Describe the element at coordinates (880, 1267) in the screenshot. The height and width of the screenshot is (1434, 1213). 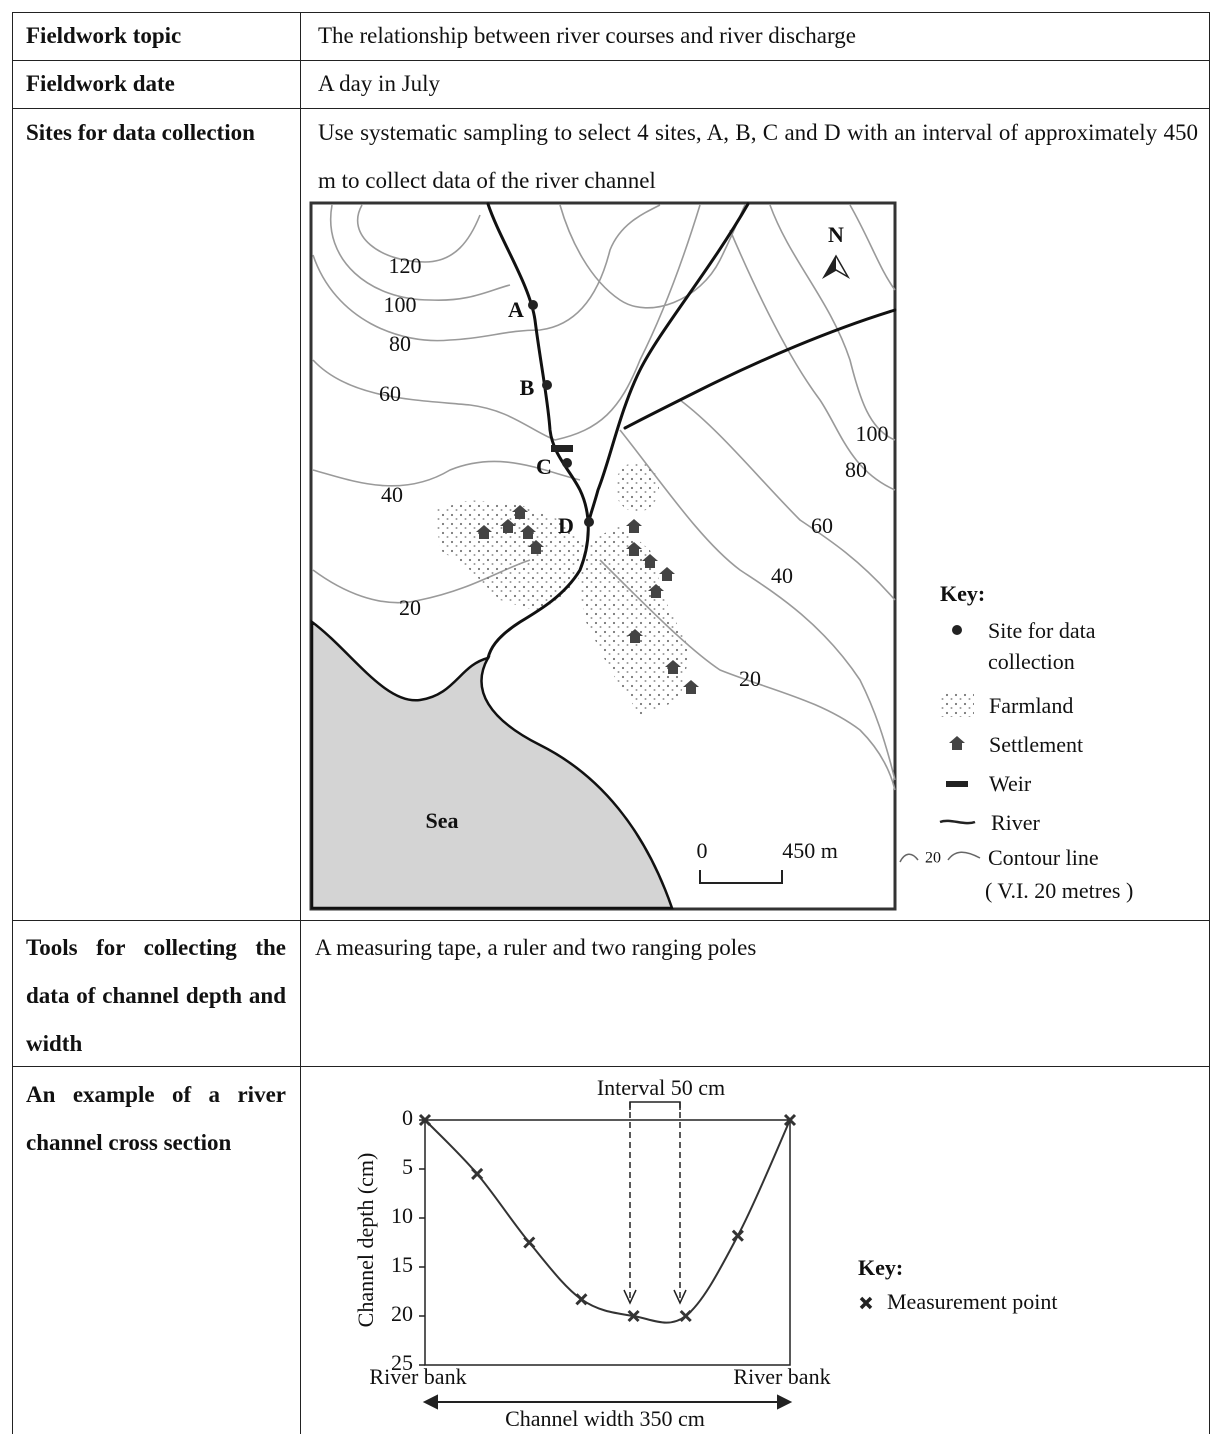
I see `chart-key-title: Key:` at that location.